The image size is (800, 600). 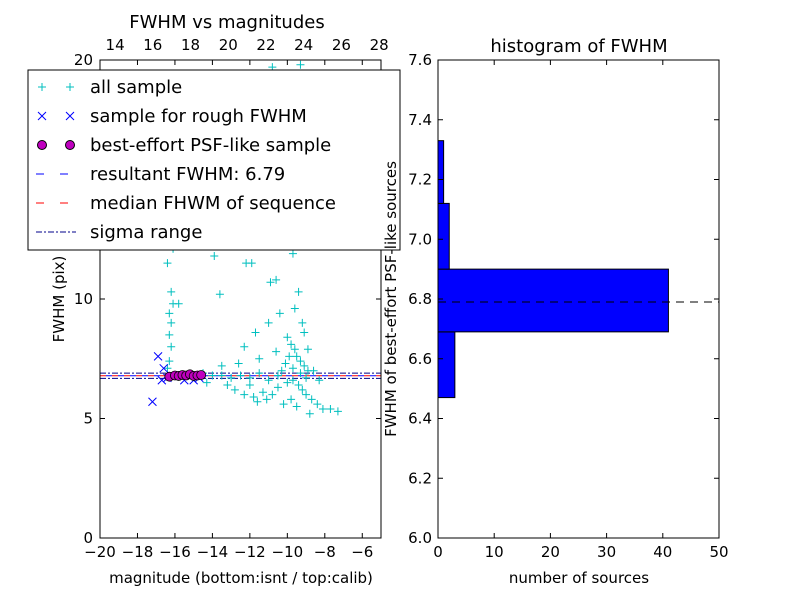 What do you see at coordinates (391, 299) in the screenshot?
I see `right-y-label: FWHM of best-effort PSF-like sources` at bounding box center [391, 299].